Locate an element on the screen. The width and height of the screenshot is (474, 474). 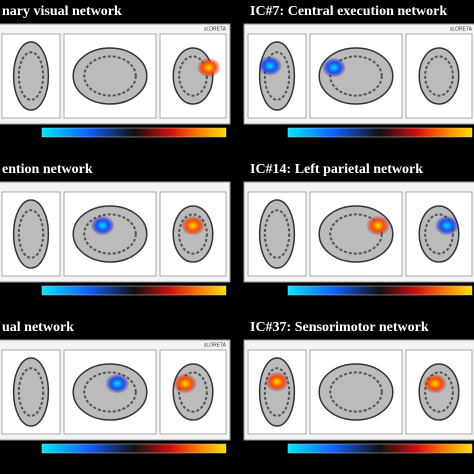
panel-title: IC#37: Sensorimotor network is located at coordinates (339, 327).